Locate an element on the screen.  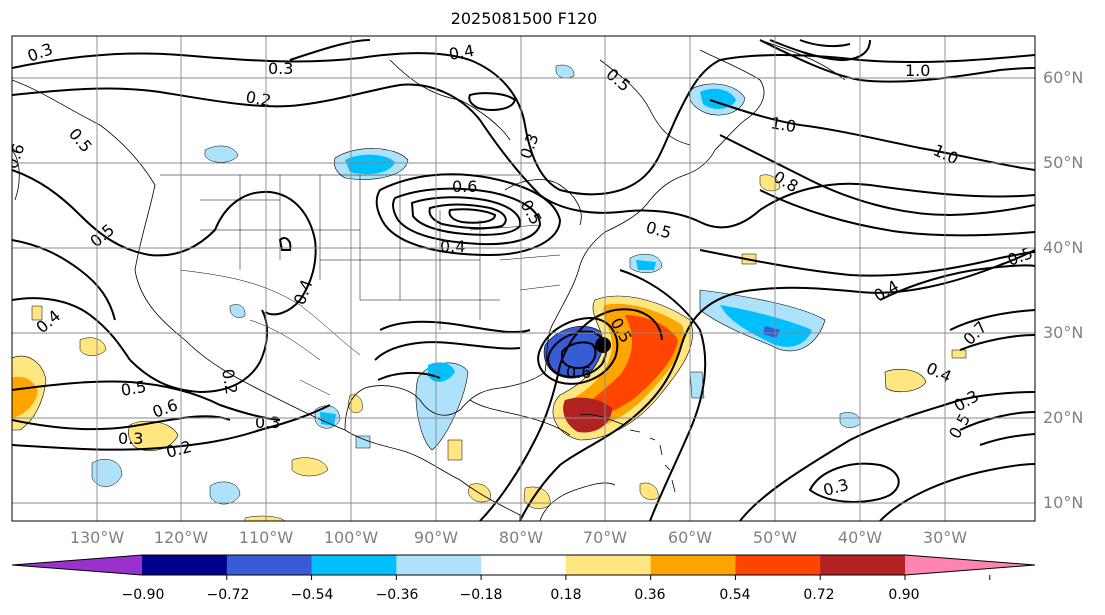
colorbar-extension-low is located at coordinates (77, 565).